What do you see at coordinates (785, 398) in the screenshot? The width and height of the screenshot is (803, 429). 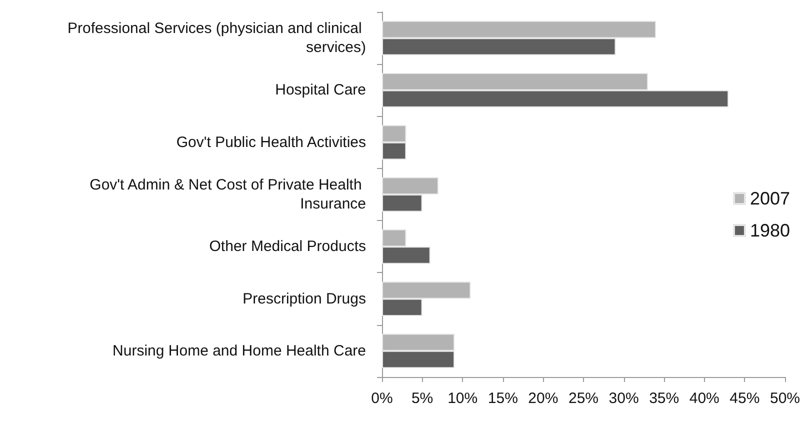 I see `x-tick-label: 50%` at bounding box center [785, 398].